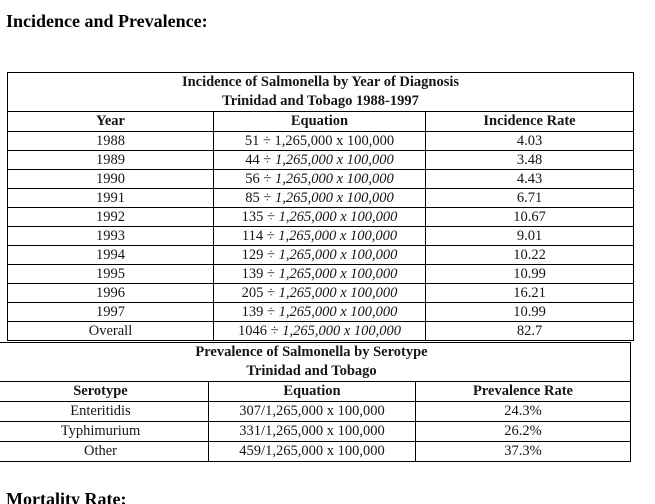 This screenshot has height=504, width=655. I want to click on year-cell: 1989, so click(110, 160).